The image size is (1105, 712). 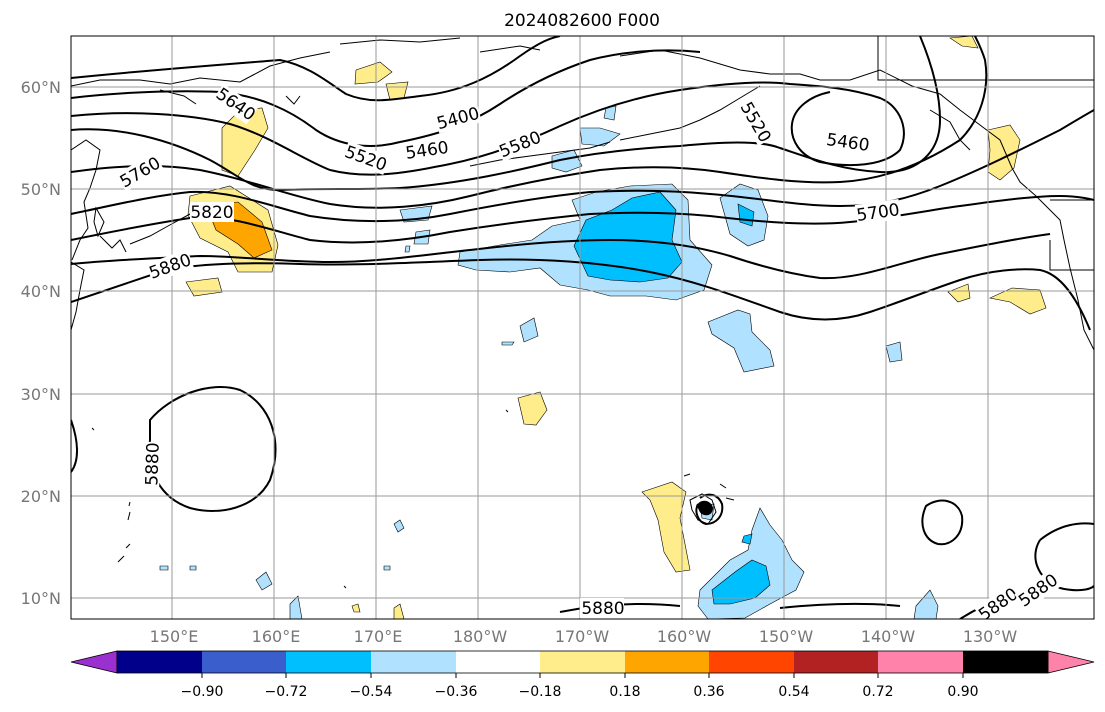 I want to click on colorbar-tick-label: −0.54, so click(x=371, y=692).